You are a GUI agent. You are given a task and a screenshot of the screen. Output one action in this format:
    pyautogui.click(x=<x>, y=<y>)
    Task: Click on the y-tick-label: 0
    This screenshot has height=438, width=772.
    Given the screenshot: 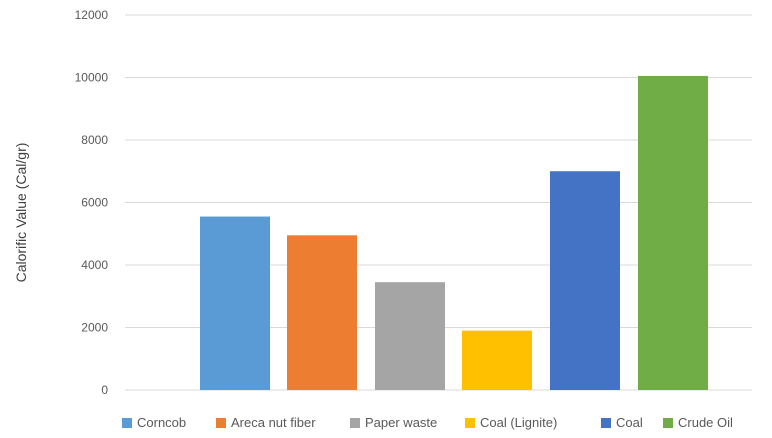 What is the action you would take?
    pyautogui.click(x=104, y=390)
    